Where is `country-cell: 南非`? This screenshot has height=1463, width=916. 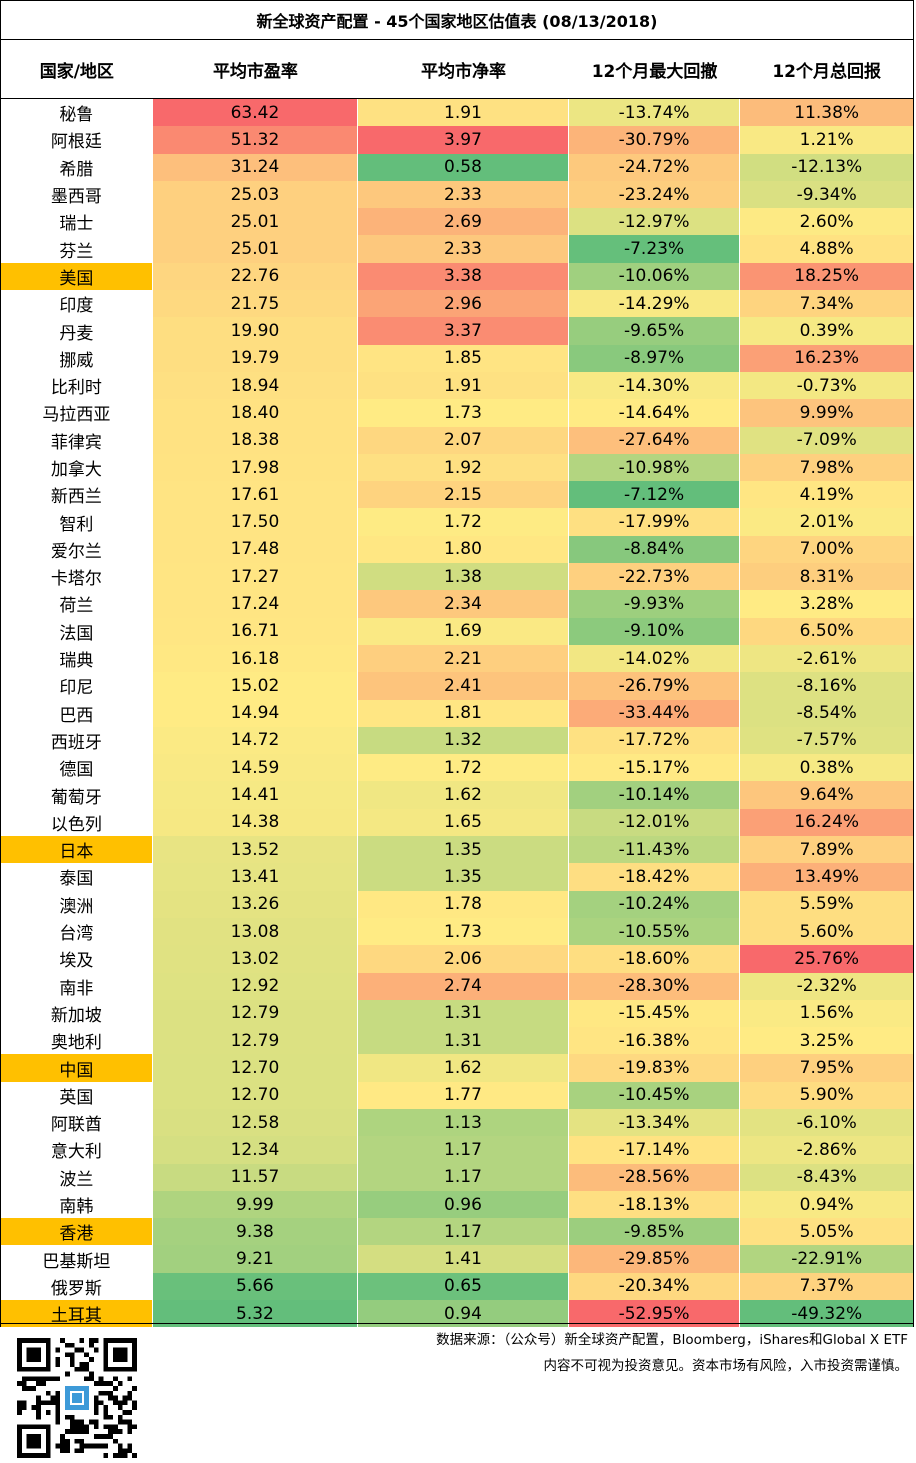
country-cell: 南非 is located at coordinates (77, 986).